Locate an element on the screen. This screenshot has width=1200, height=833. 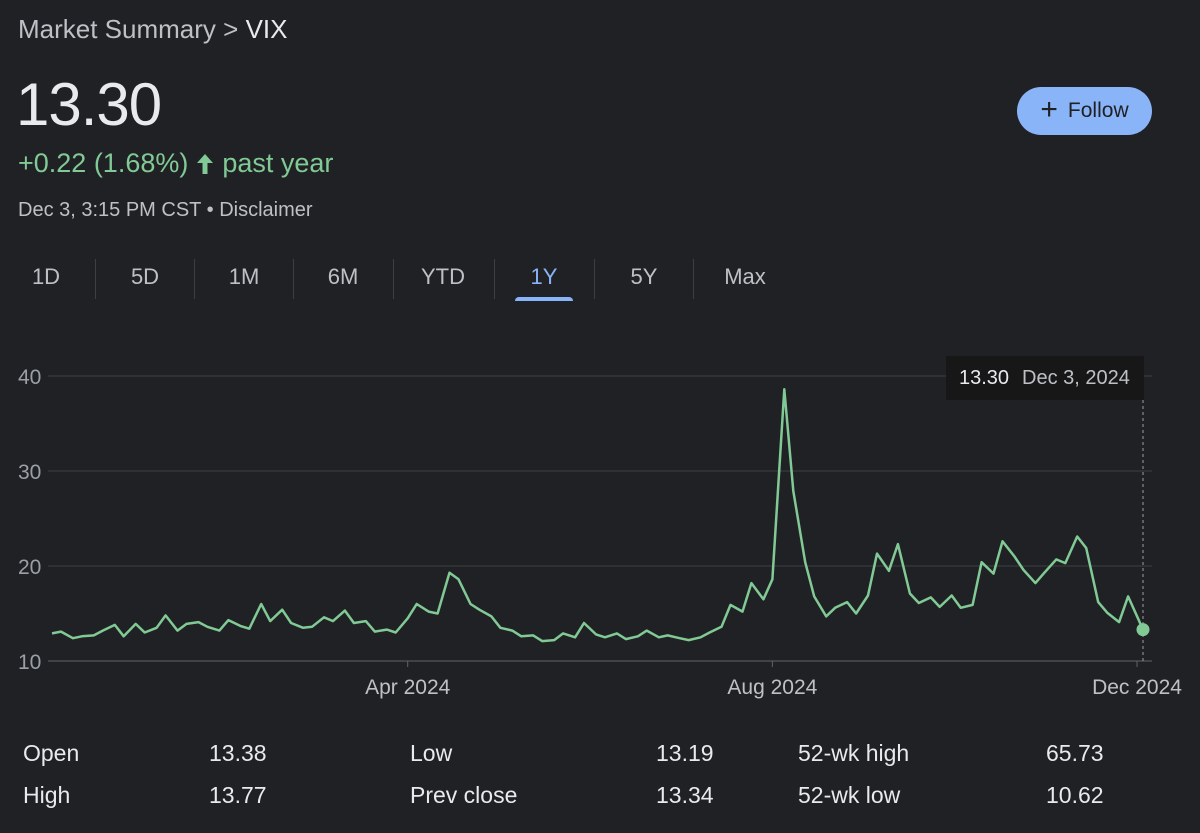
stat-low-label: Low is located at coordinates (431, 753).